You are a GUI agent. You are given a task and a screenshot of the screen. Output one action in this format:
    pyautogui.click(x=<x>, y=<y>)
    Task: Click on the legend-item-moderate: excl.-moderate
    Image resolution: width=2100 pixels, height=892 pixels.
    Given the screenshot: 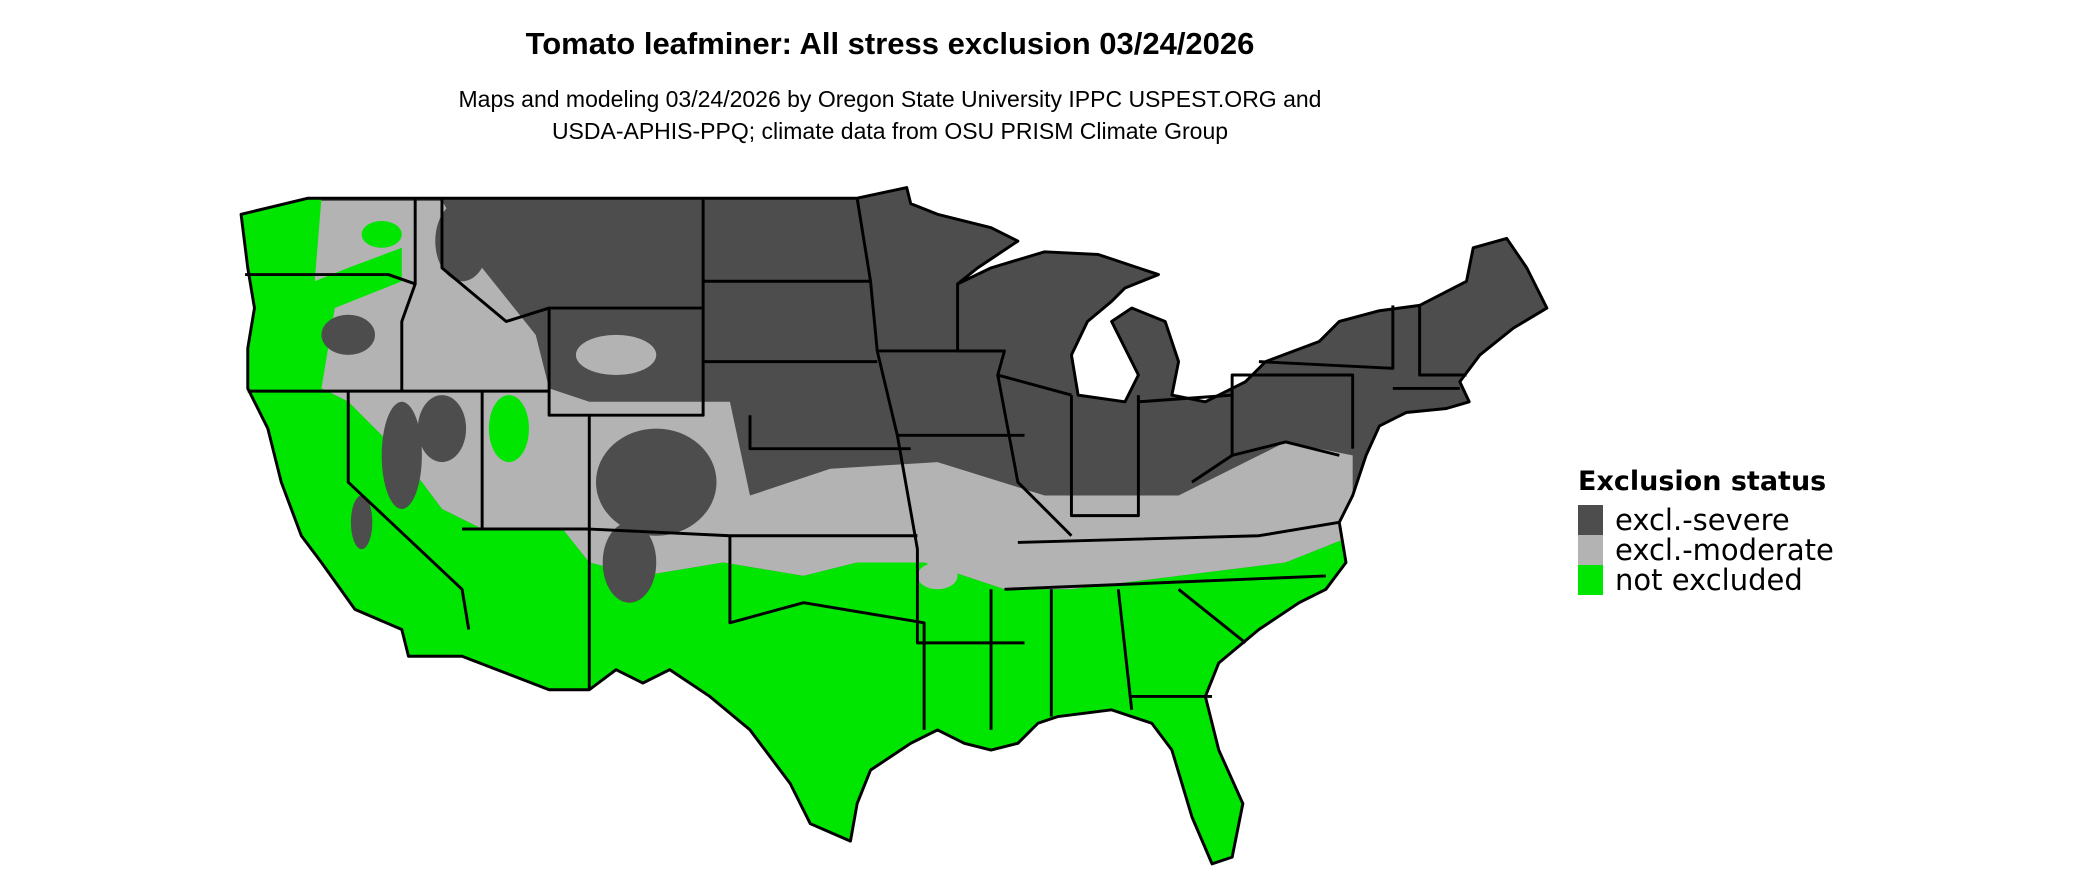 What is the action you would take?
    pyautogui.click(x=1706, y=550)
    